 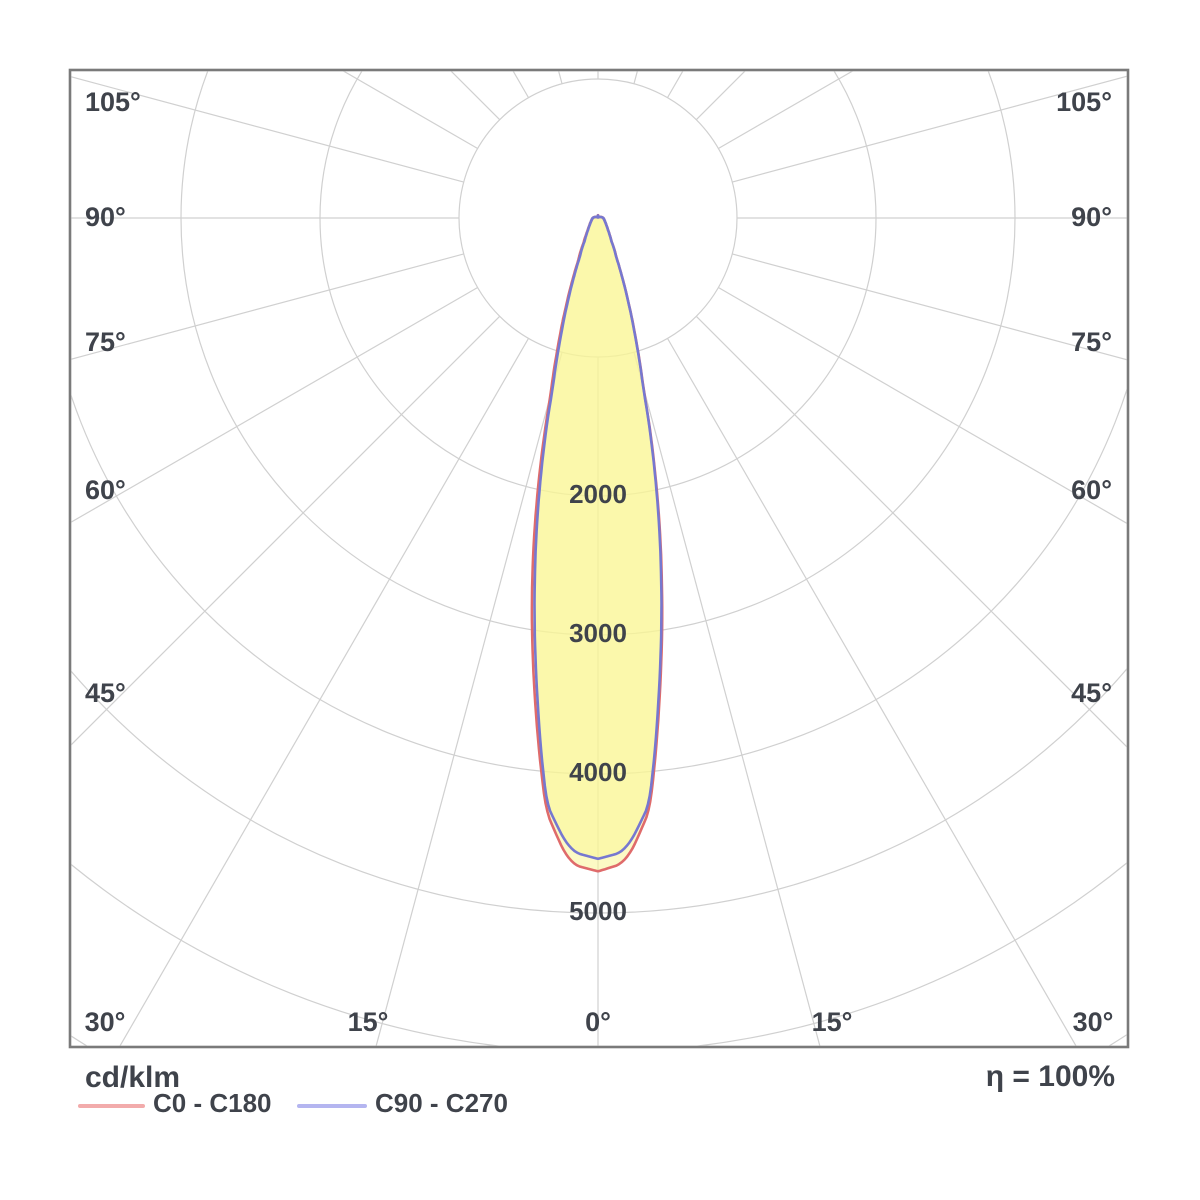 What do you see at coordinates (598, 772) in the screenshot?
I see `ring-label: 4000` at bounding box center [598, 772].